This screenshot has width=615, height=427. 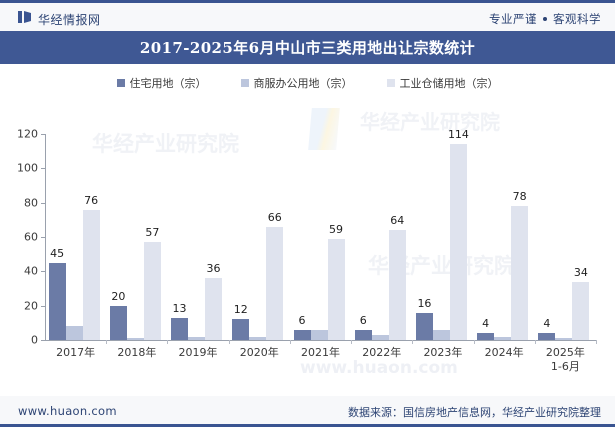 What do you see at coordinates (577, 19) in the screenshot?
I see `slogan-right: 客观科学` at bounding box center [577, 19].